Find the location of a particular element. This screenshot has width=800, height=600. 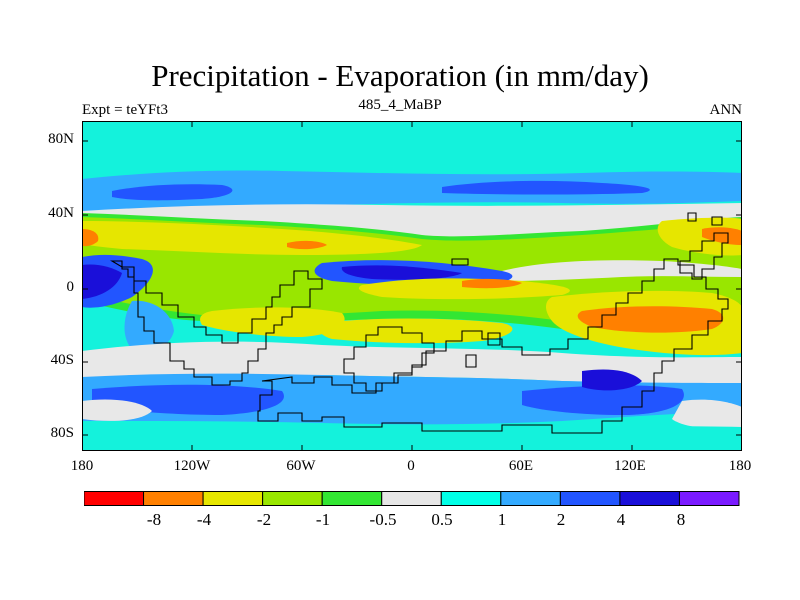

coastline-west-continent is located at coordinates (216, 323).